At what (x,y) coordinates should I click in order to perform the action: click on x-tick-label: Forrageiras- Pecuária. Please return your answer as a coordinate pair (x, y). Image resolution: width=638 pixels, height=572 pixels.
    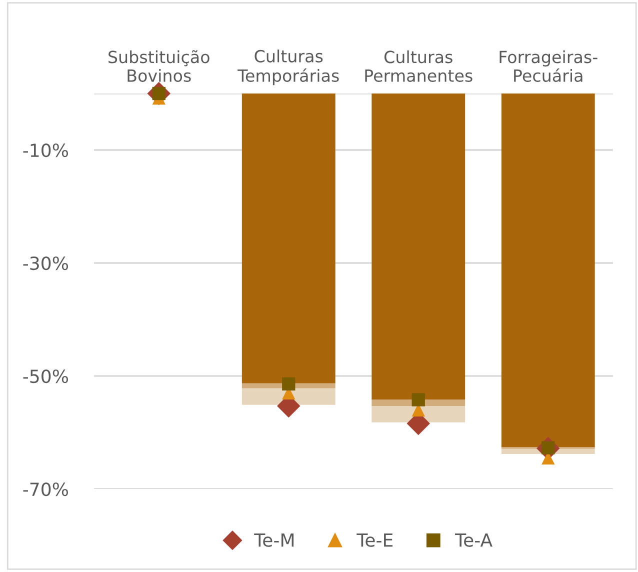
    Looking at the image, I should click on (549, 66).